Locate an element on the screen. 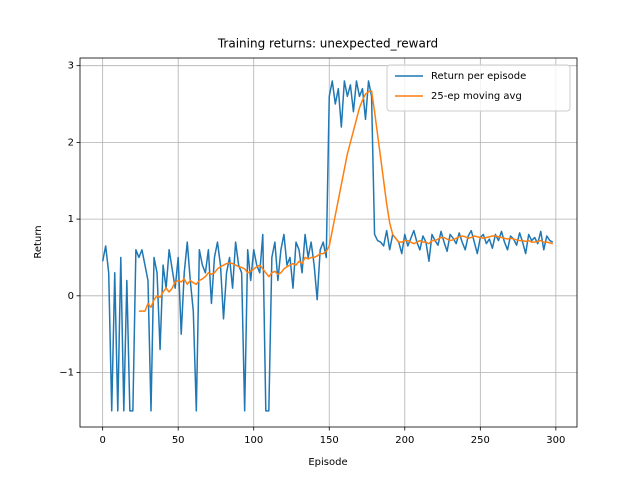  legend: Return per episode 25-ep moving avg is located at coordinates (478, 88).